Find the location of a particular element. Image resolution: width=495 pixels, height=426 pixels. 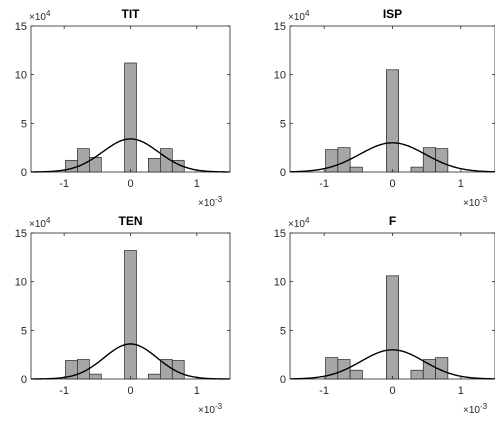

subplot-title: ISP is located at coordinates (392, 14).